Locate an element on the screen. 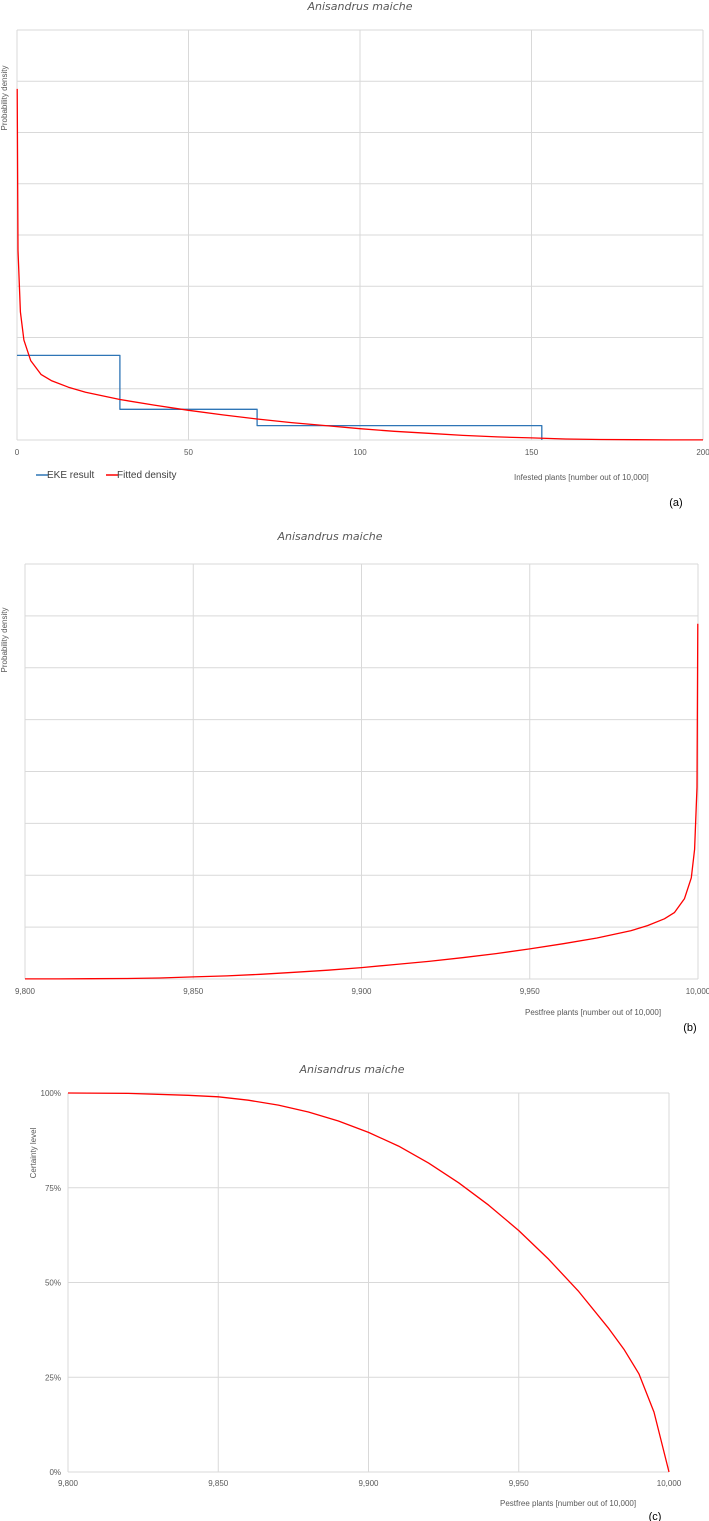 The height and width of the screenshot is (1521, 709). x-tick-label: 0 is located at coordinates (17, 452).